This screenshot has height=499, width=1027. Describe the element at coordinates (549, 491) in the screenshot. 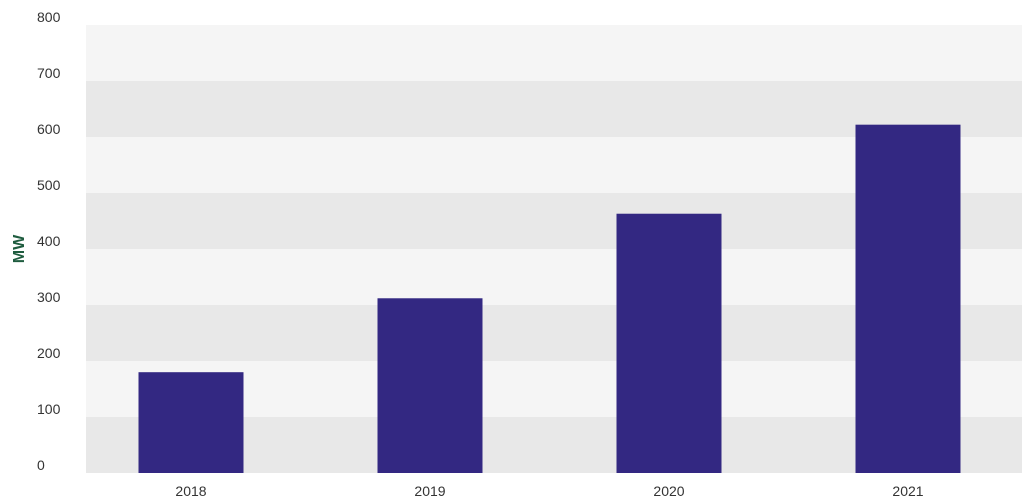

I see `x-axis-ticks: 2018 2019 2020 2021` at that location.